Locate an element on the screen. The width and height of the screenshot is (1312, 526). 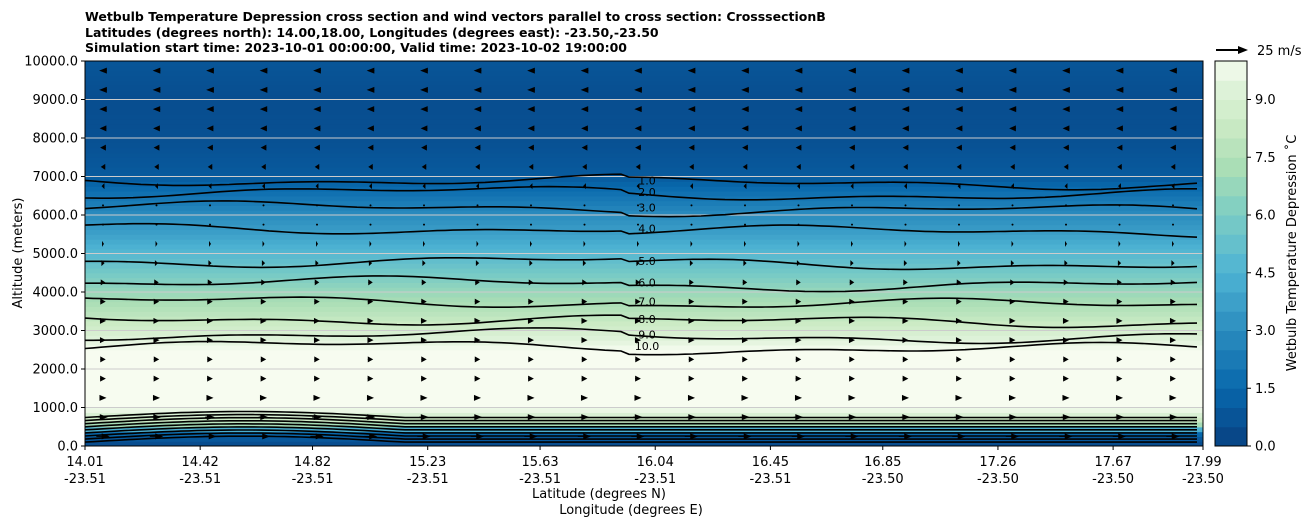
x-tick-label-lat: 14.01 is located at coordinates (84, 462).